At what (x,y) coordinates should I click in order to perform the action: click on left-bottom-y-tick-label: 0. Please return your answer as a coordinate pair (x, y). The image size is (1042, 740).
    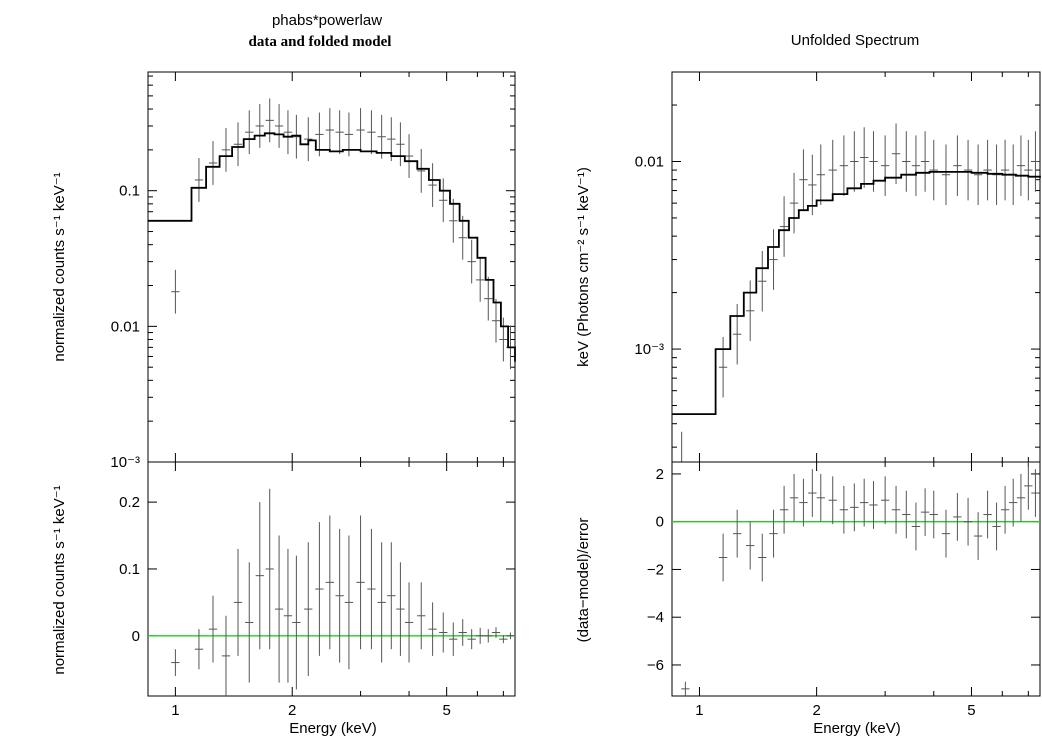
    Looking at the image, I should click on (136, 636).